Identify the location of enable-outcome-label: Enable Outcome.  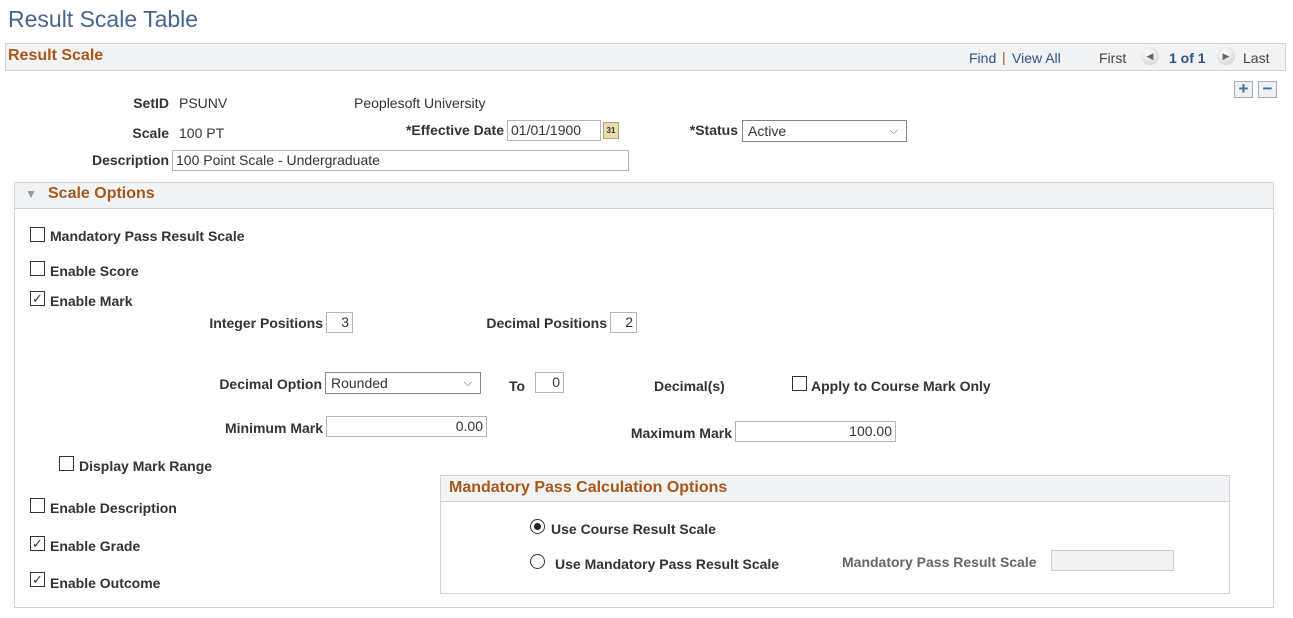
(105, 583).